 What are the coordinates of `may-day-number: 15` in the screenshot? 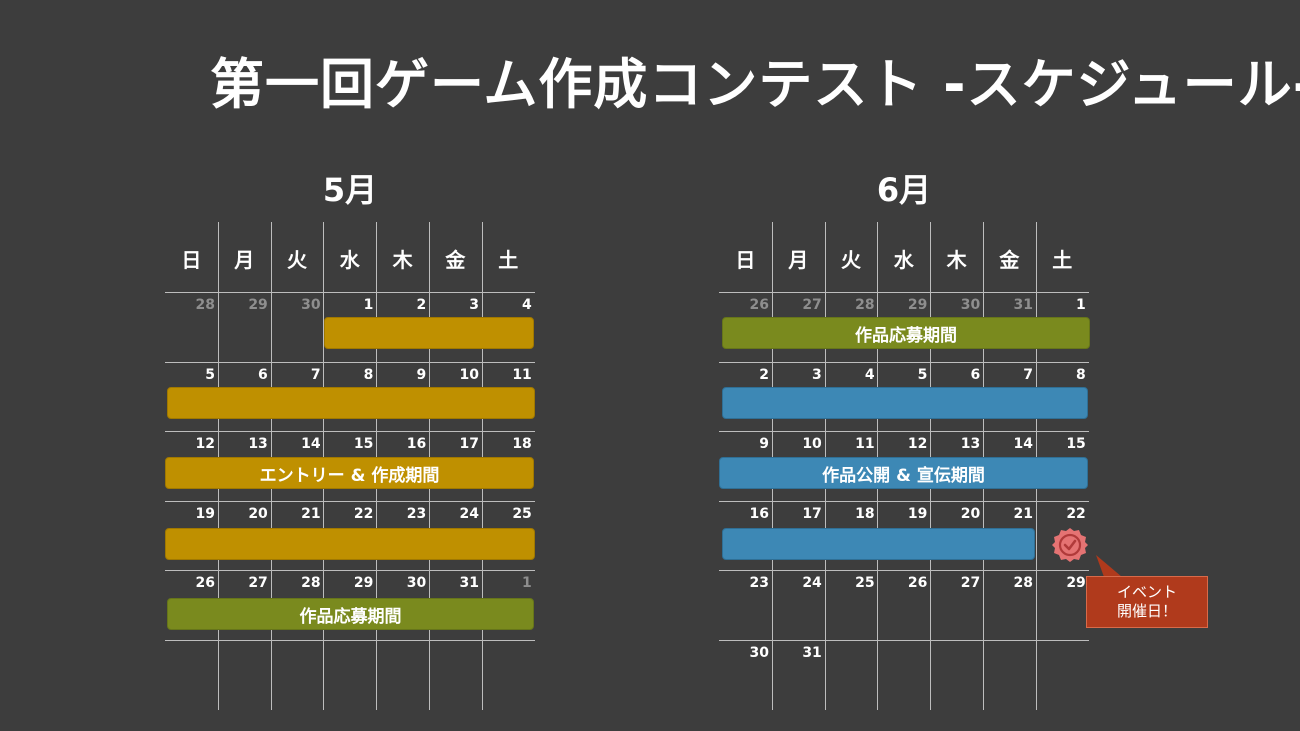 It's located at (363, 444).